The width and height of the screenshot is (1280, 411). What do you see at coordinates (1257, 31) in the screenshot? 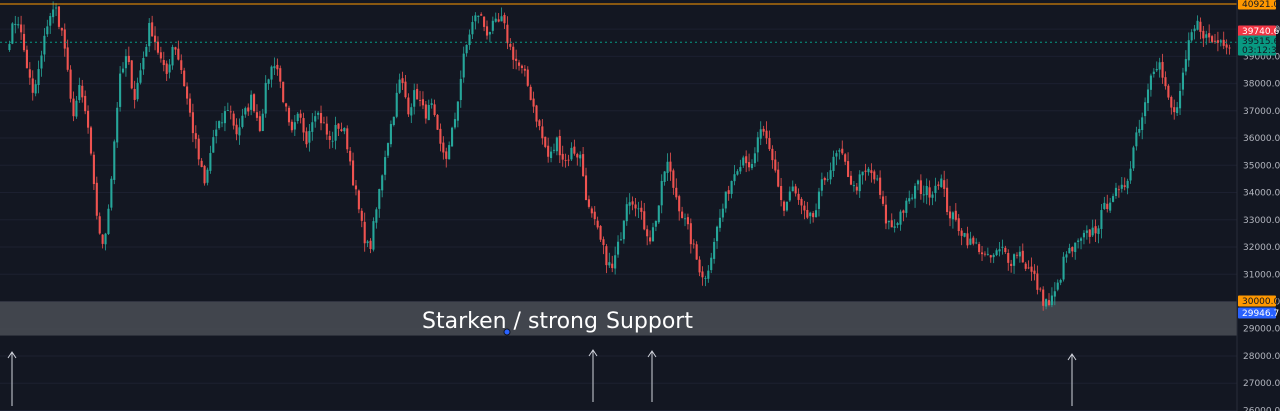
I see `price-tag` at bounding box center [1257, 31].